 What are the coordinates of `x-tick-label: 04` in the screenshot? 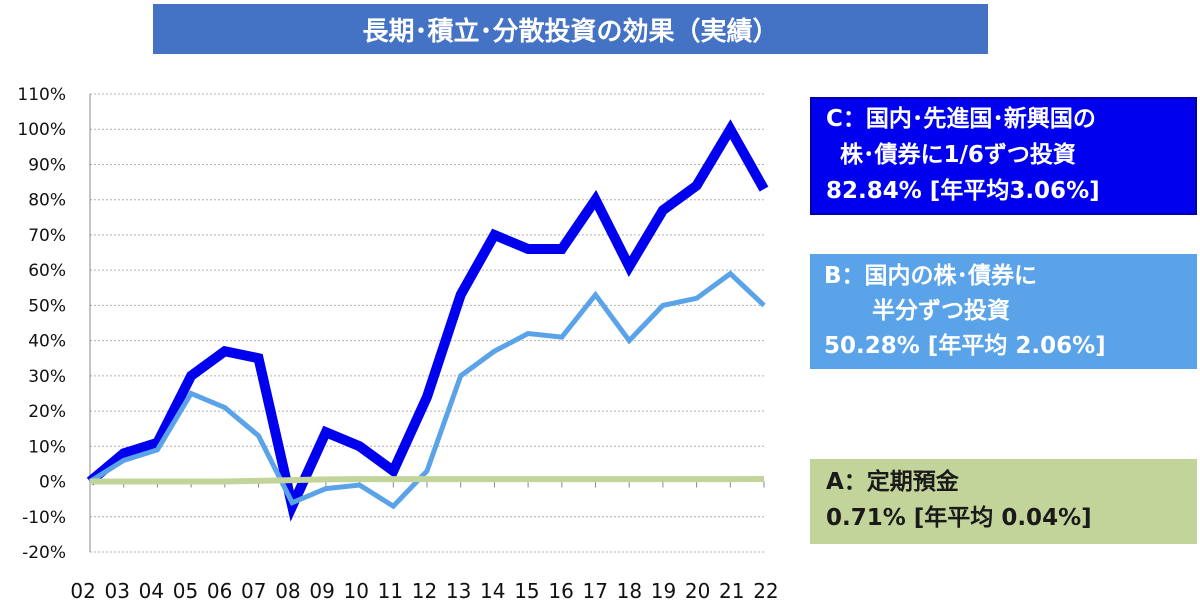 It's located at (151, 591).